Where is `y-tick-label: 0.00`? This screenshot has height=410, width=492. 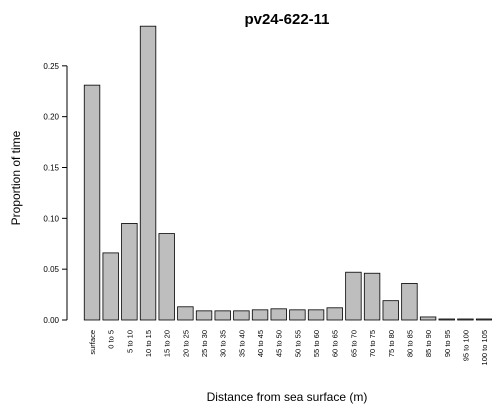 y-tick-label: 0.00 is located at coordinates (51, 320).